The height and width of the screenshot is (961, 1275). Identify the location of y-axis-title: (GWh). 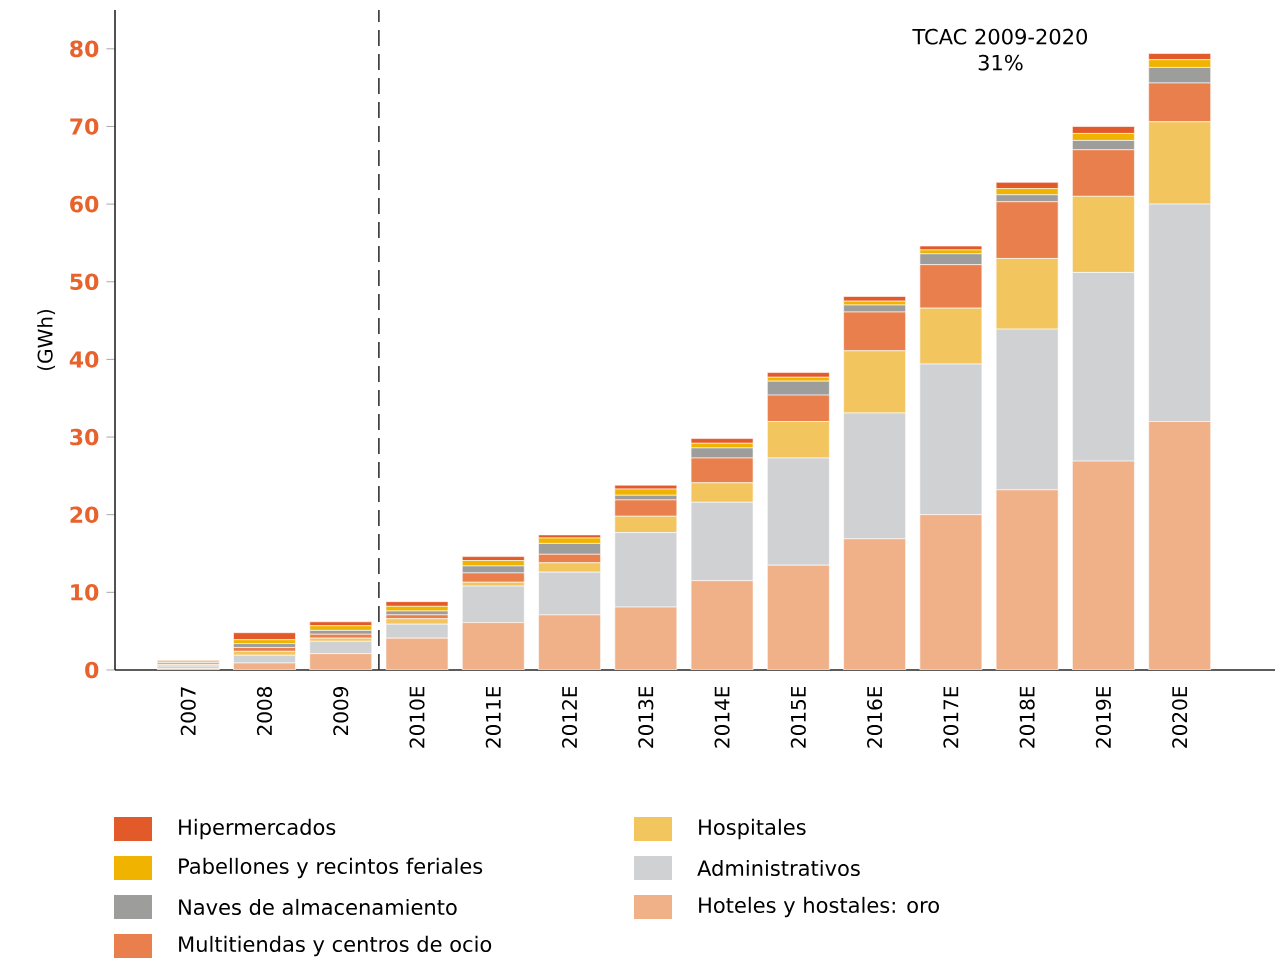
(46, 340).